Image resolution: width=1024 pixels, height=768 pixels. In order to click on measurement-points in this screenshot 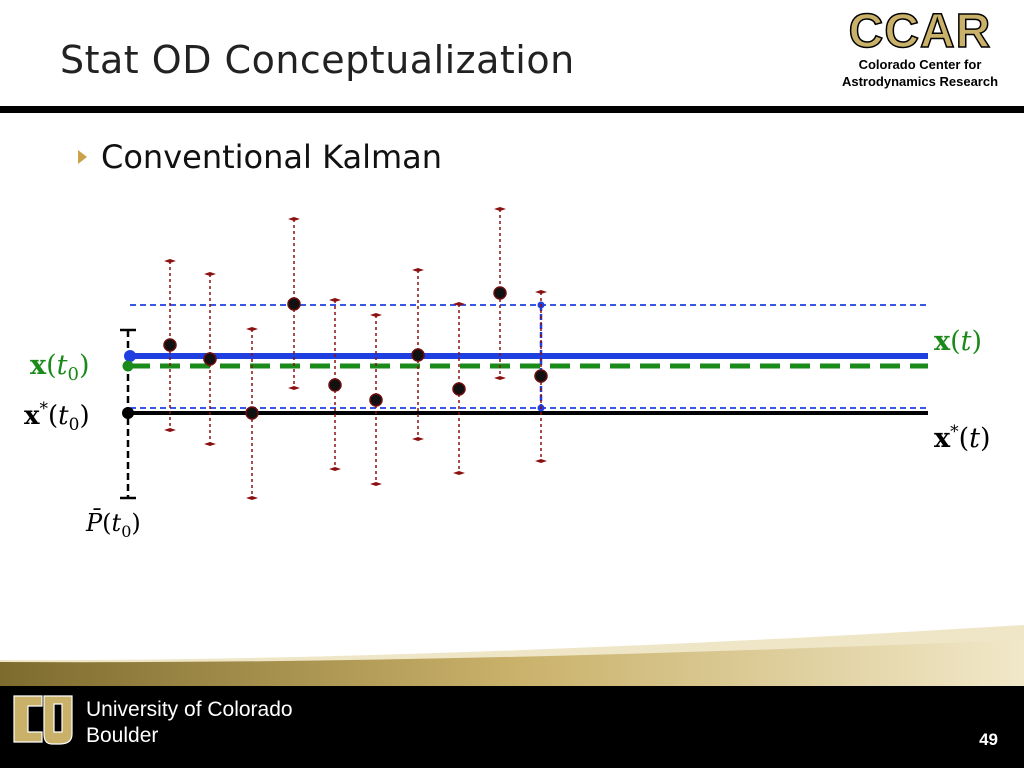, I will do `click(355, 353)`.